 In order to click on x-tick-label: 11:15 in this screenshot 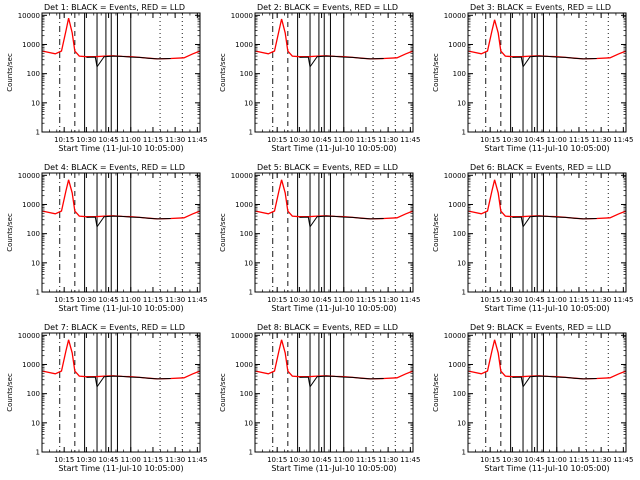, I will do `click(153, 300)`.